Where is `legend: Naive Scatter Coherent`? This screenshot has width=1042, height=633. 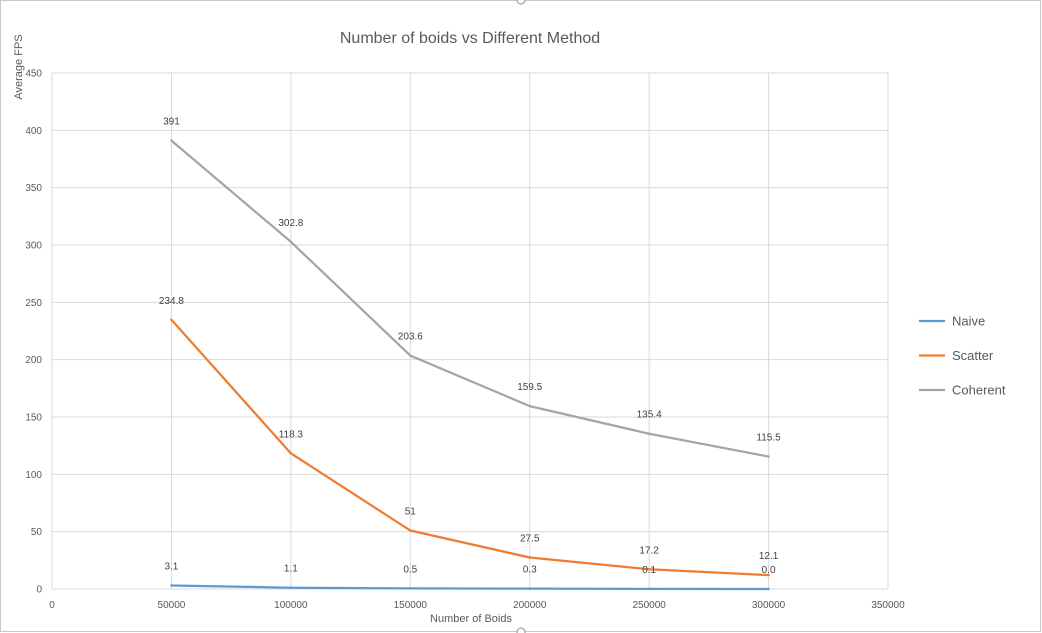
legend: Naive Scatter Coherent is located at coordinates (962, 356).